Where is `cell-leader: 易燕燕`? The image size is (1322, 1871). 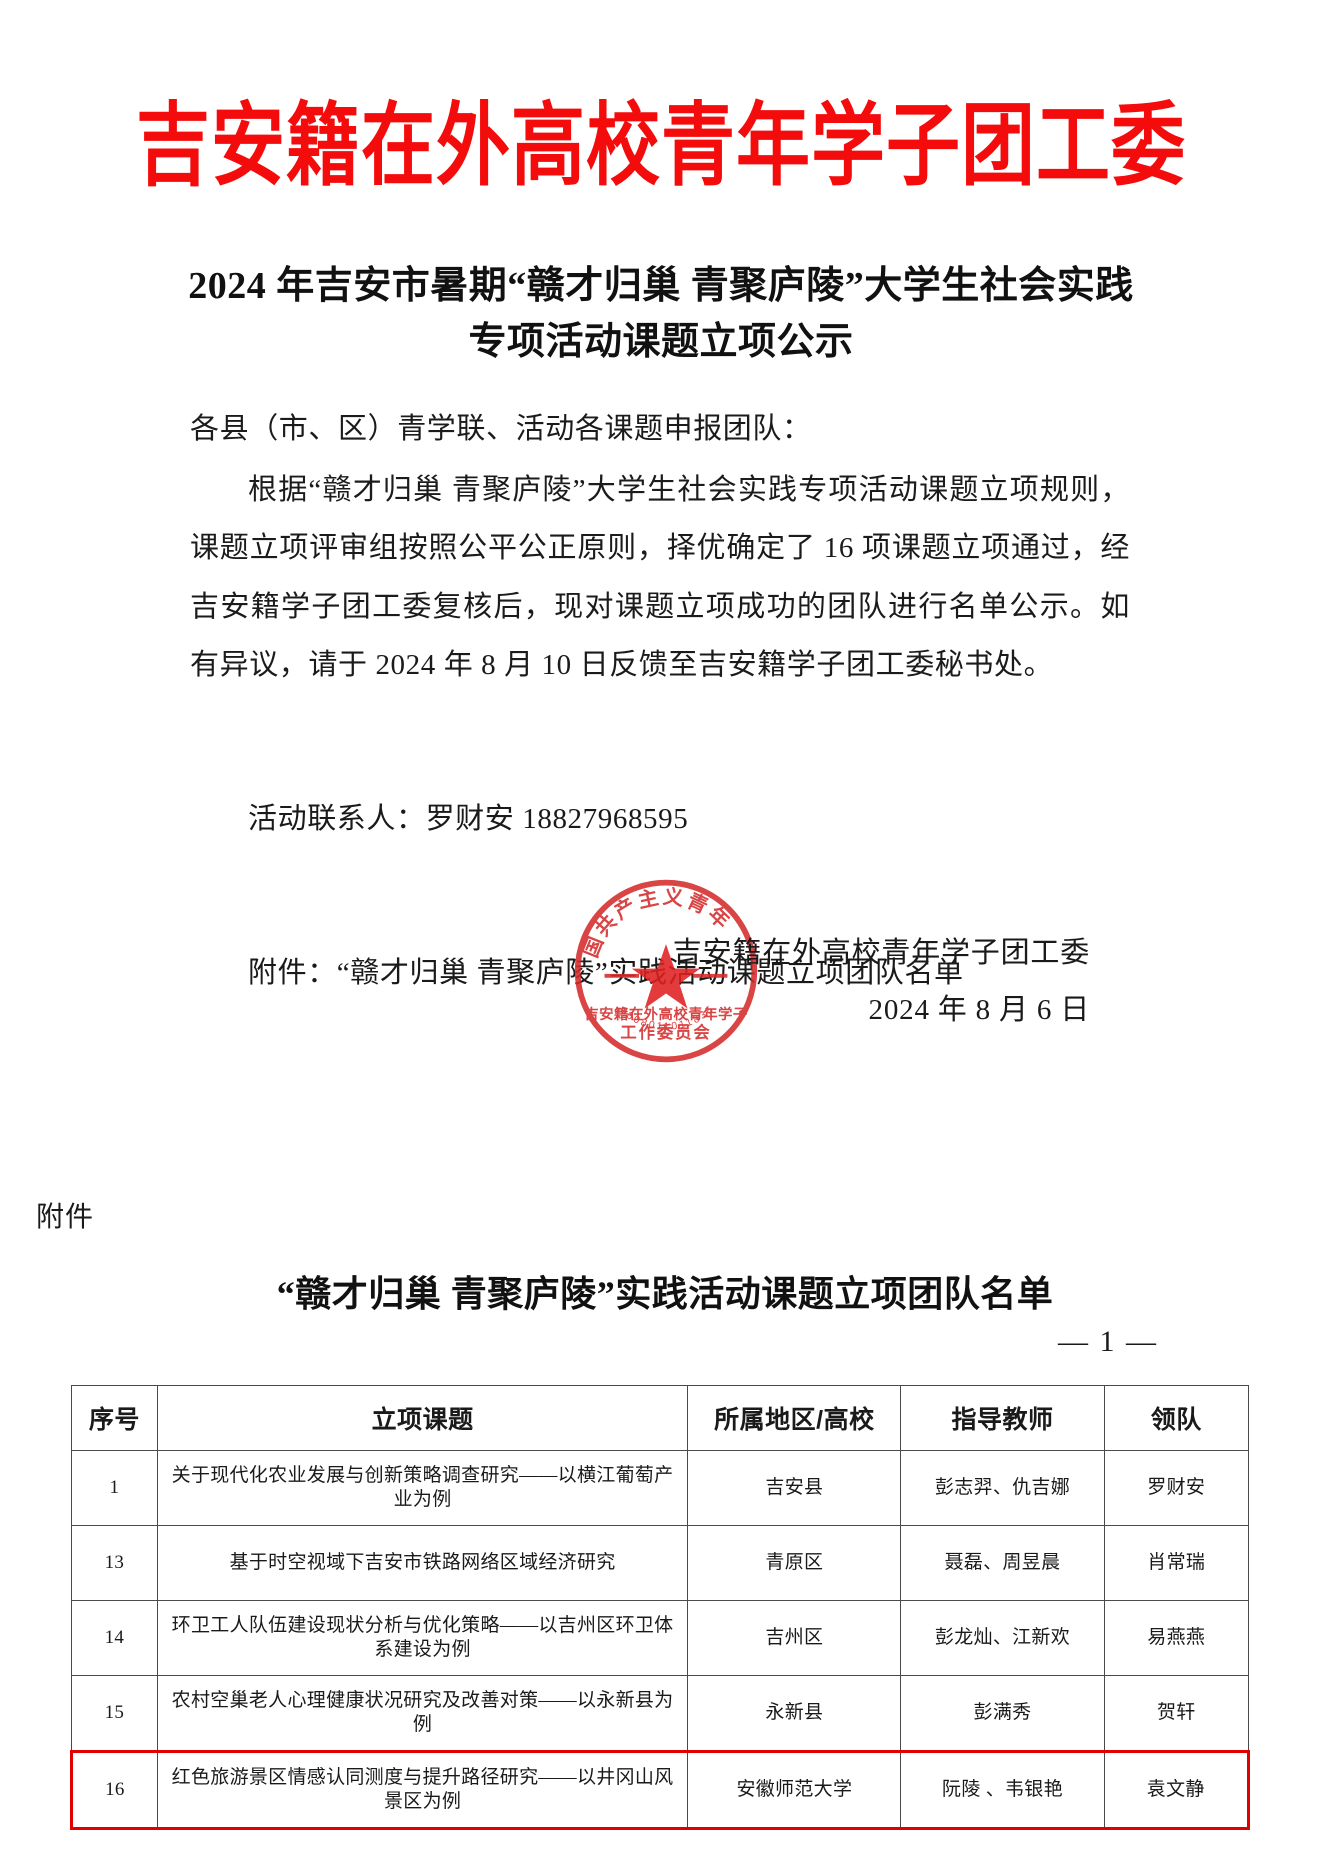 cell-leader: 易燕燕 is located at coordinates (1176, 1638).